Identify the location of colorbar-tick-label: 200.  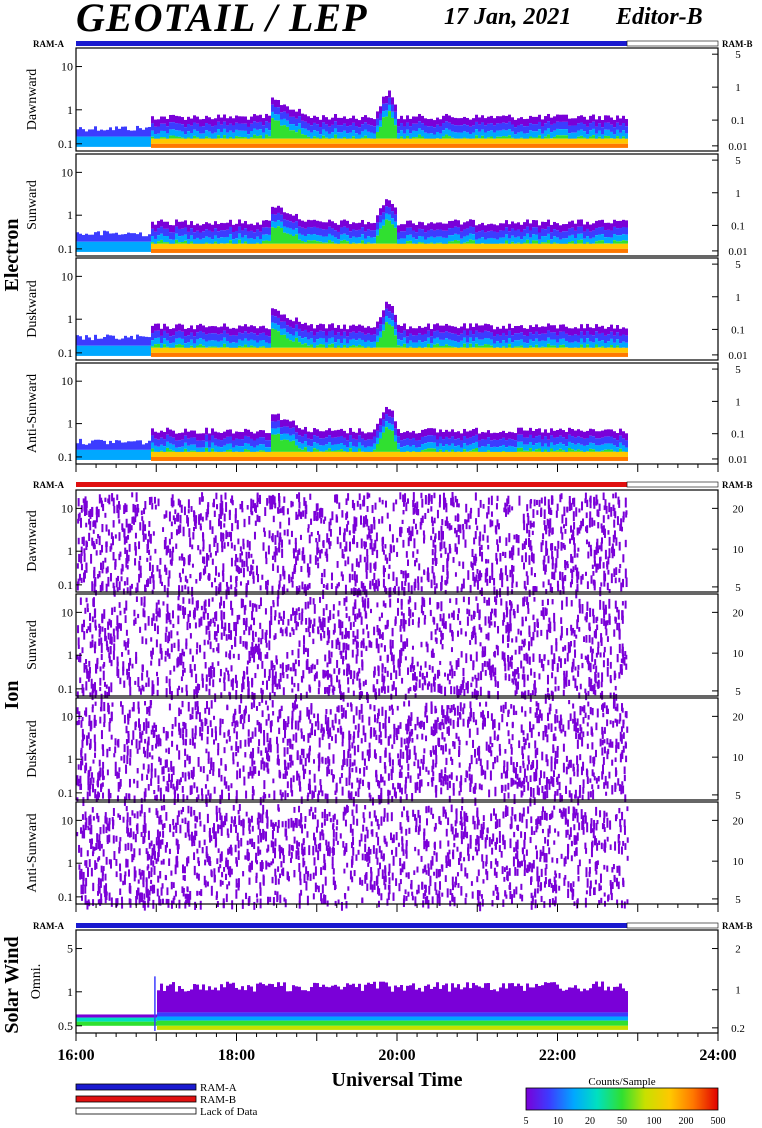
(686, 1121).